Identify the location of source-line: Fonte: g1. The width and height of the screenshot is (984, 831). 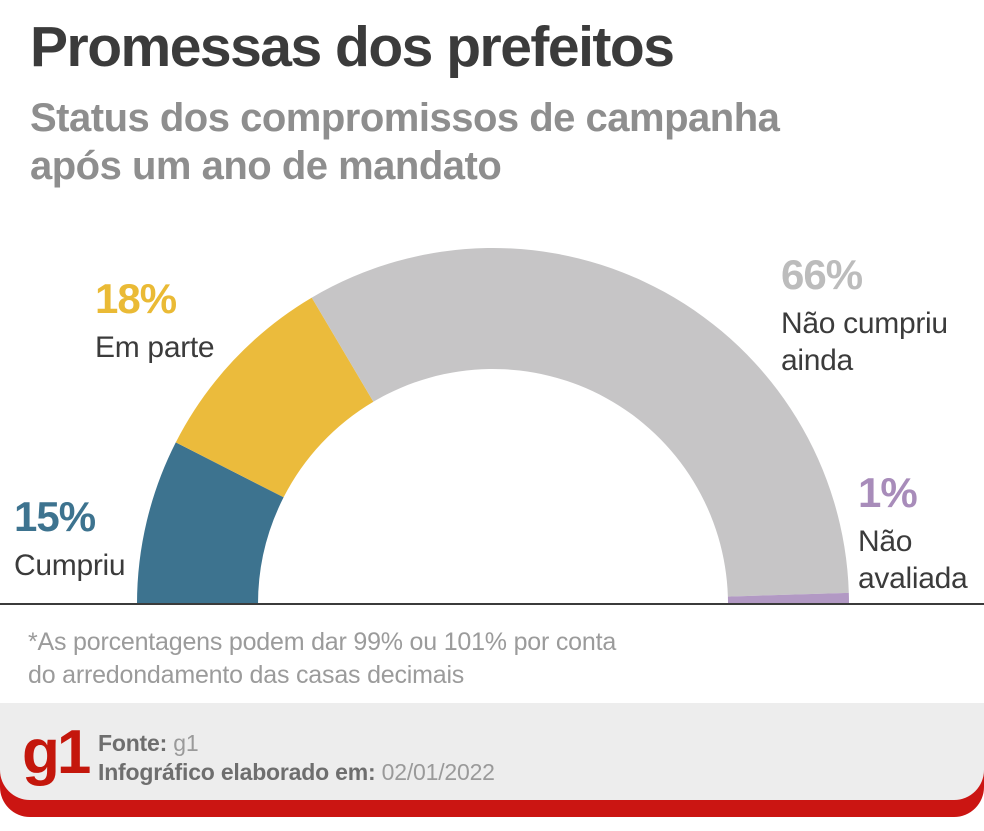
(296, 743).